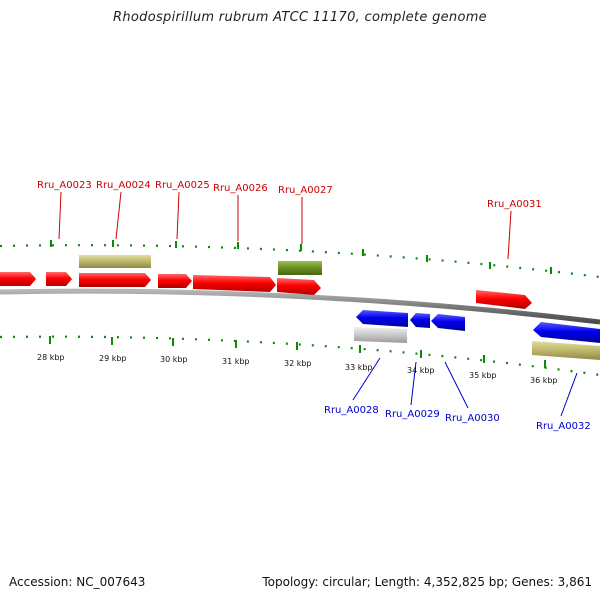 The image size is (600, 600). Describe the element at coordinates (380, 335) in the screenshot. I see `gene-feature-rru-a0028` at that location.